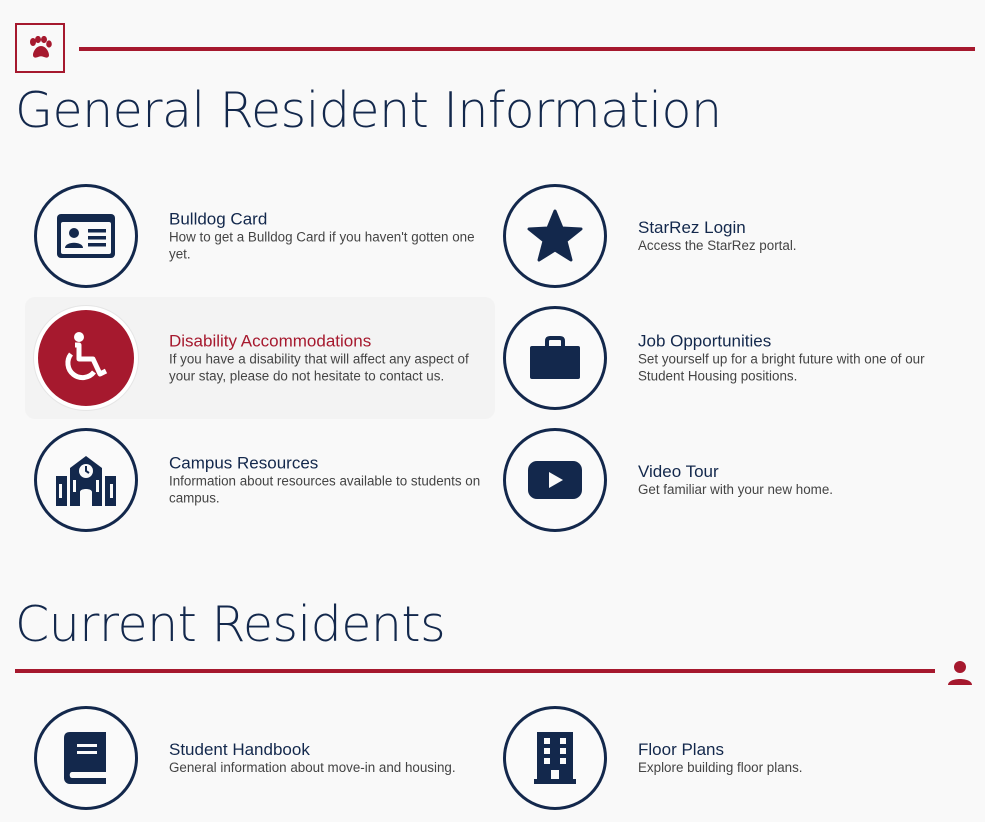 The image size is (985, 822). What do you see at coordinates (218, 219) in the screenshot?
I see `card-title: Bulldog Card` at bounding box center [218, 219].